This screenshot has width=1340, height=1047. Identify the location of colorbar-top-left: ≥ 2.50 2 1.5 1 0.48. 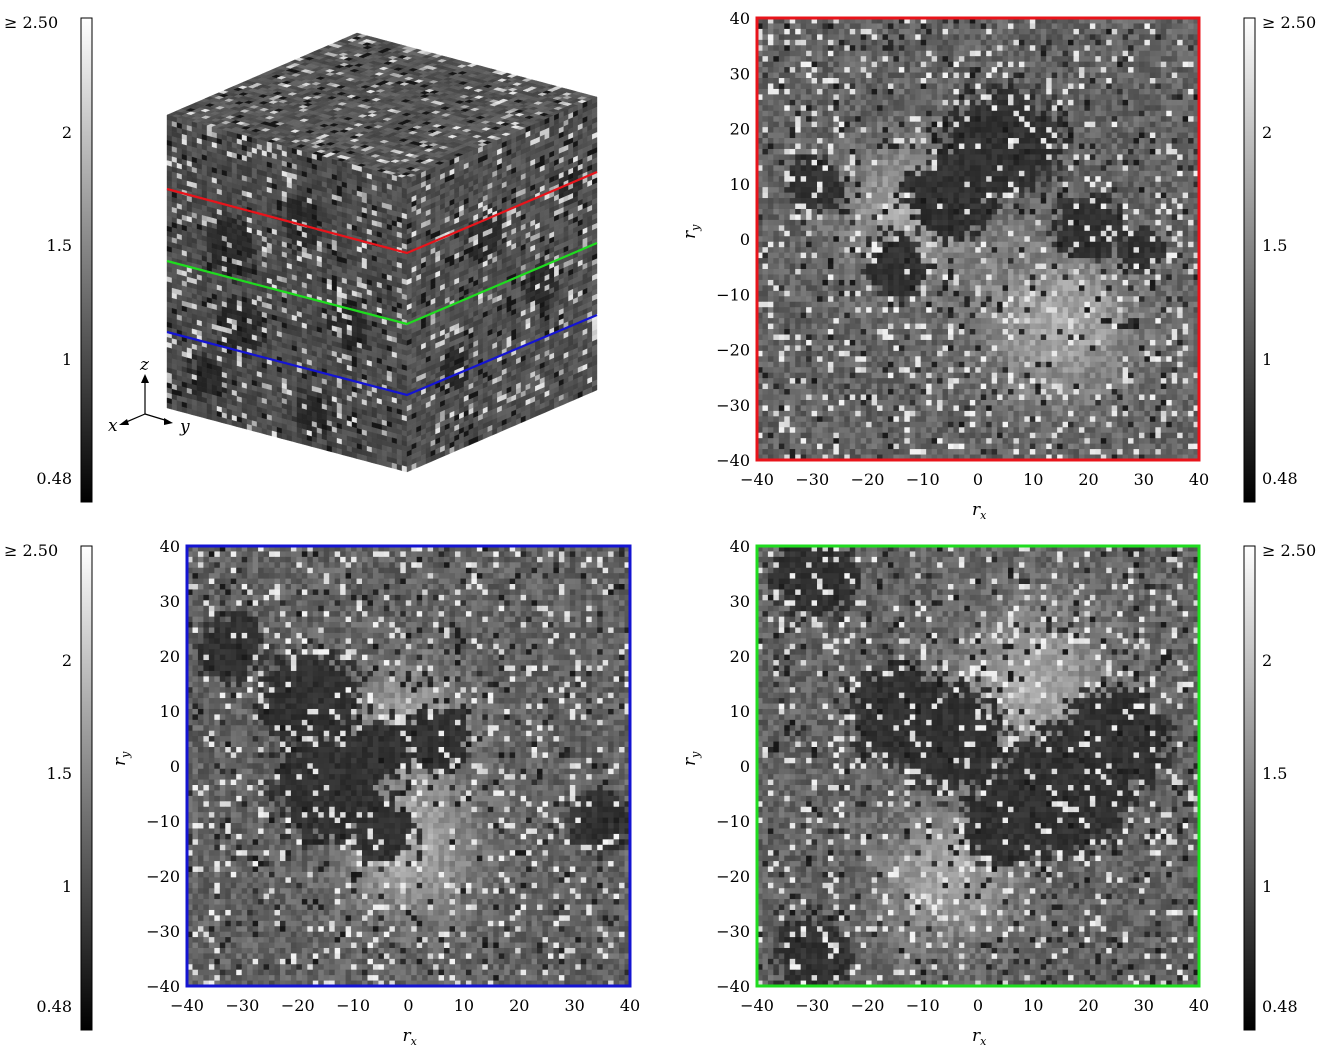
(48, 258).